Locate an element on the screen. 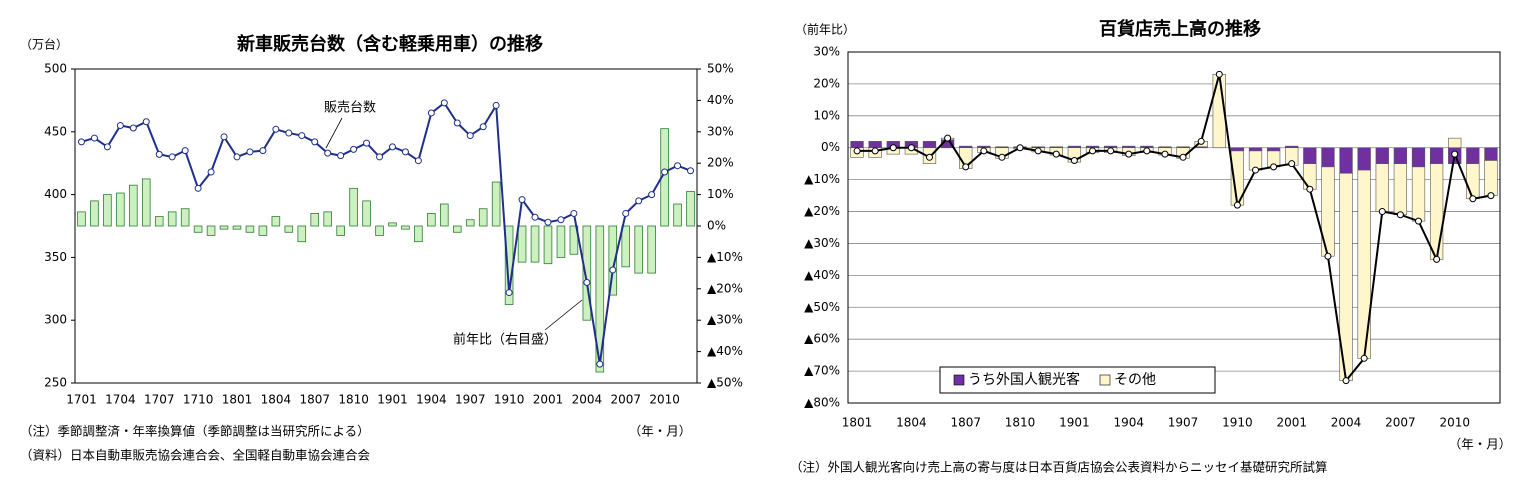 The height and width of the screenshot is (502, 1530). legend-box is located at coordinates (1077, 380).